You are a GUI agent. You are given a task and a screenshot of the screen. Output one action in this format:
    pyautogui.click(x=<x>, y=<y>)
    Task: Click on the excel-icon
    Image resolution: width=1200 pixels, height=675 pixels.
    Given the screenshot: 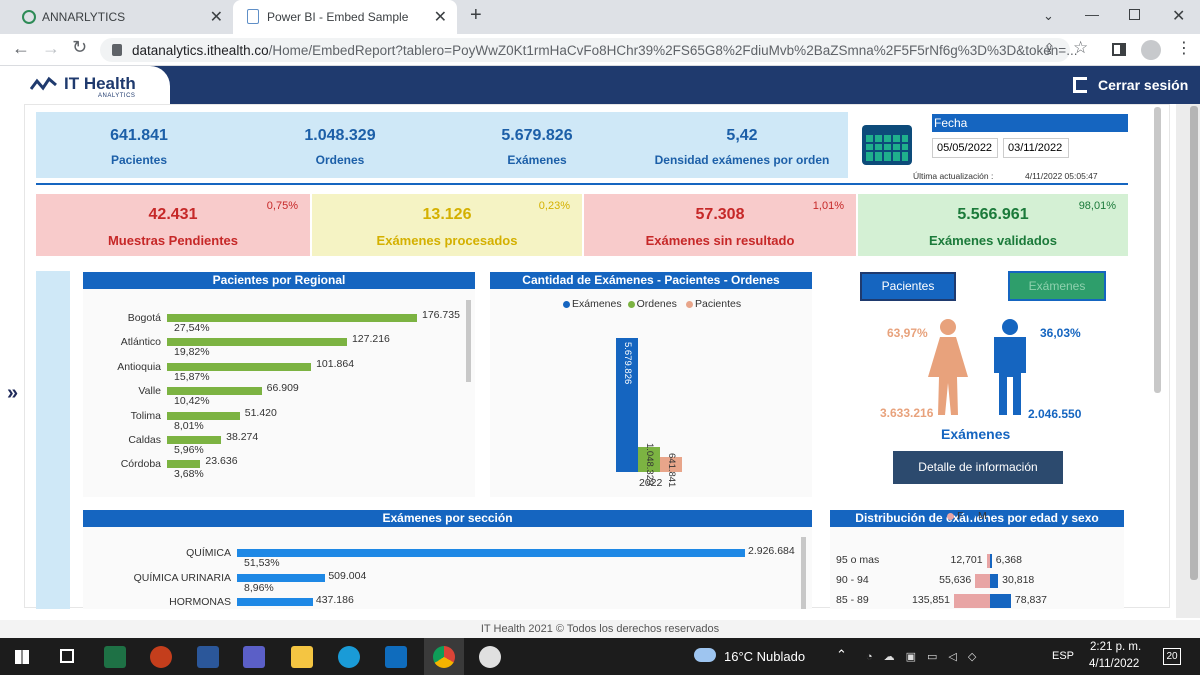 What is the action you would take?
    pyautogui.click(x=115, y=657)
    